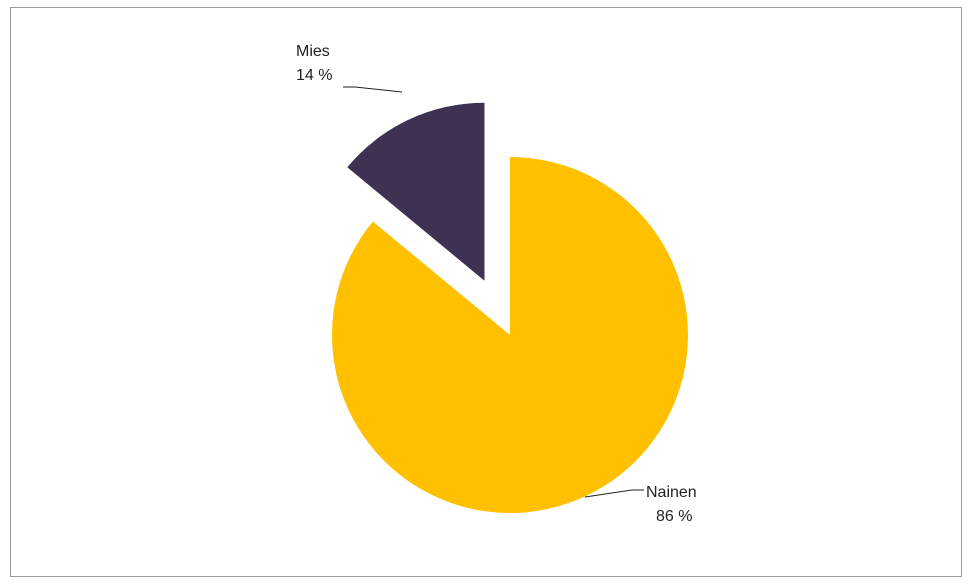  What do you see at coordinates (614, 493) in the screenshot?
I see `leader-line-nainen` at bounding box center [614, 493].